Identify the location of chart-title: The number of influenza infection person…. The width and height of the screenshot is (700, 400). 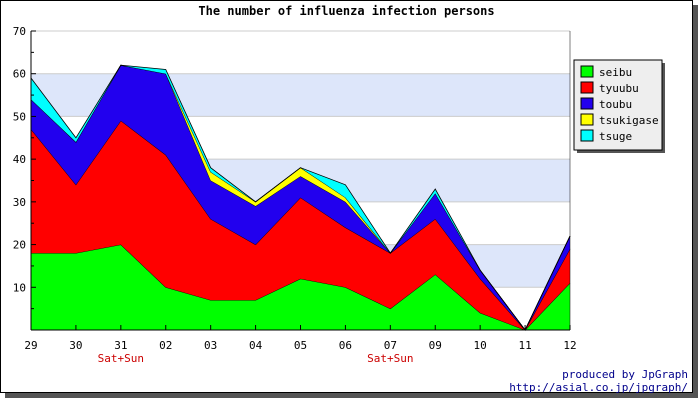
(346, 11).